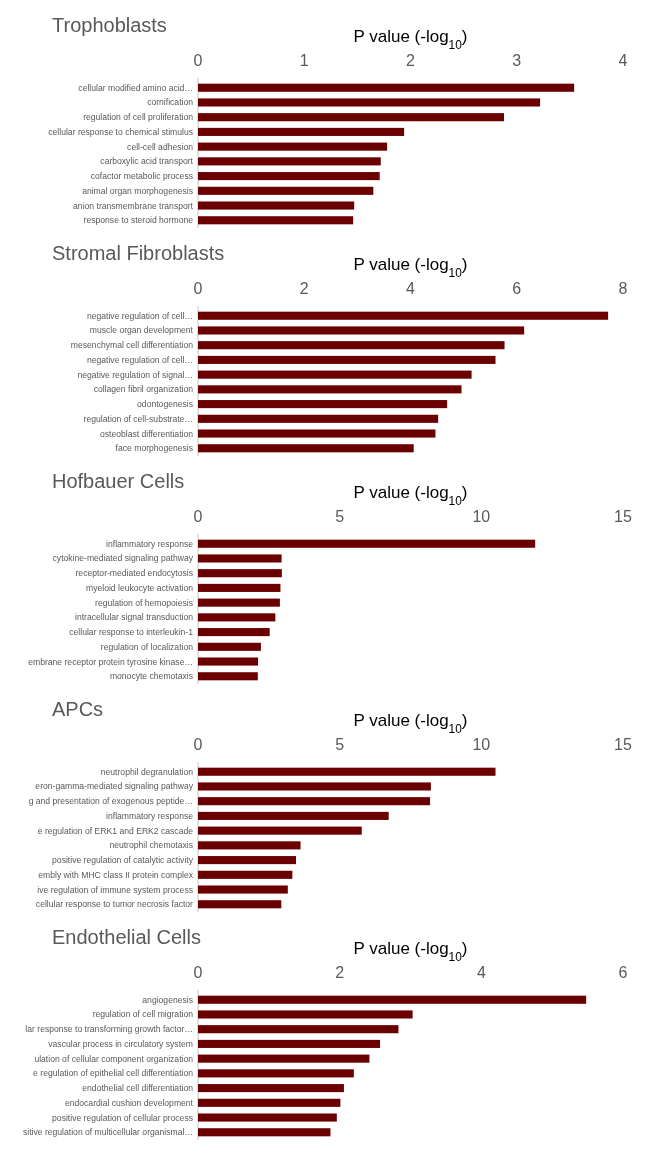 Image resolution: width=651 pixels, height=1162 pixels. What do you see at coordinates (151, 676) in the screenshot?
I see `y-tick-label: monocyte chemotaxis` at bounding box center [151, 676].